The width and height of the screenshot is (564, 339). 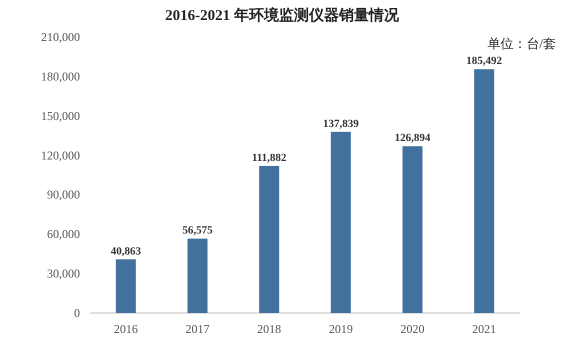 I want to click on y-tick-label: 0, so click(x=77, y=313).